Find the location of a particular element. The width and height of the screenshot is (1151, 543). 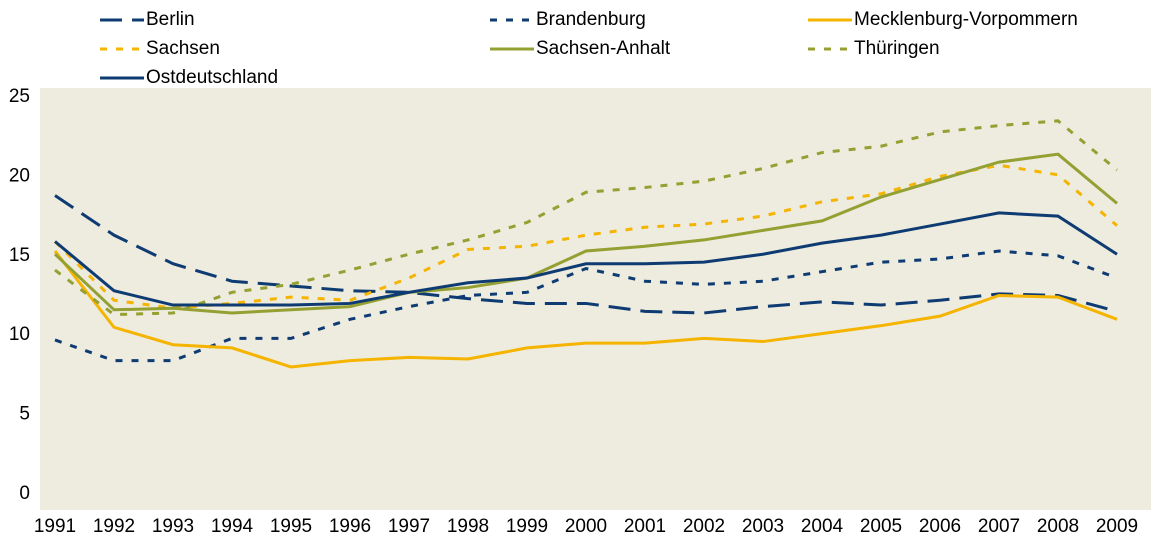

x-tick-label: 1997 is located at coordinates (409, 526).